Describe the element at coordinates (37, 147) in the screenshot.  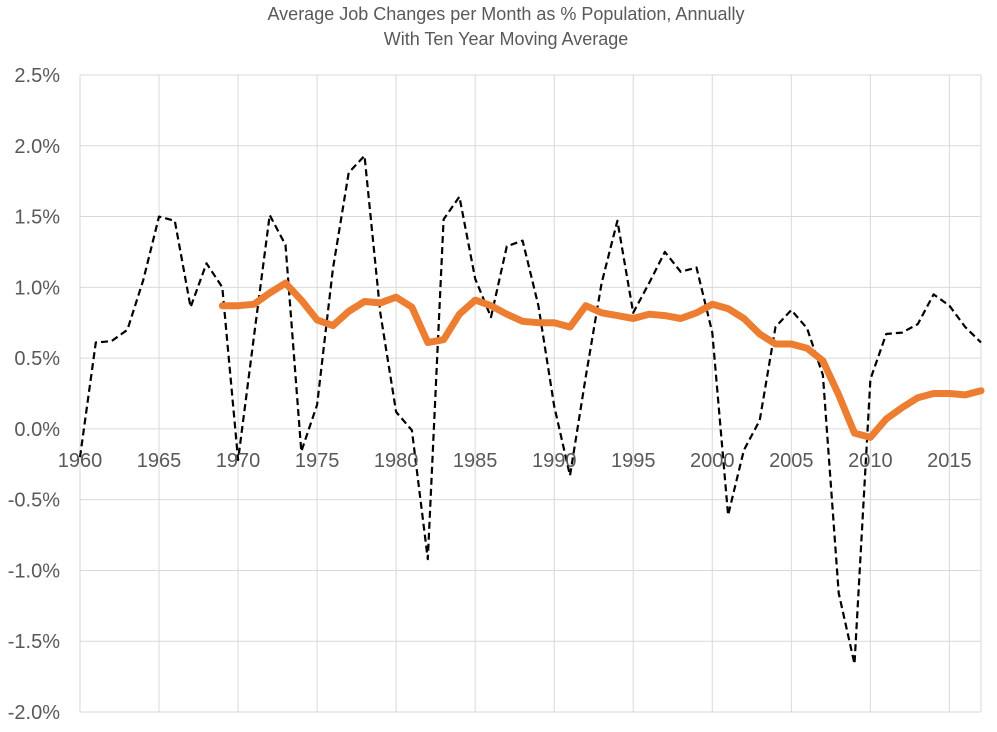
I see `y-tick-label: 2.0%` at that location.